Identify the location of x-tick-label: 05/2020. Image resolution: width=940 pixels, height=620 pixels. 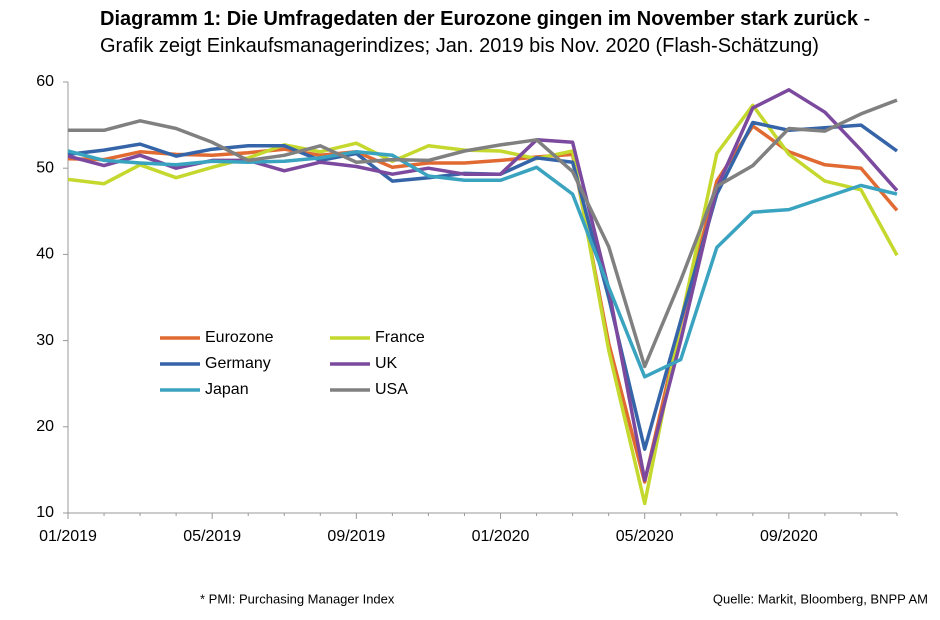
(645, 536).